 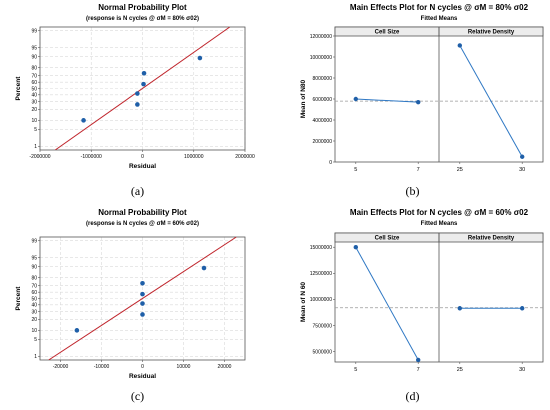 What do you see at coordinates (321, 248) in the screenshot?
I see `y-tick-label: 15000000` at bounding box center [321, 248].